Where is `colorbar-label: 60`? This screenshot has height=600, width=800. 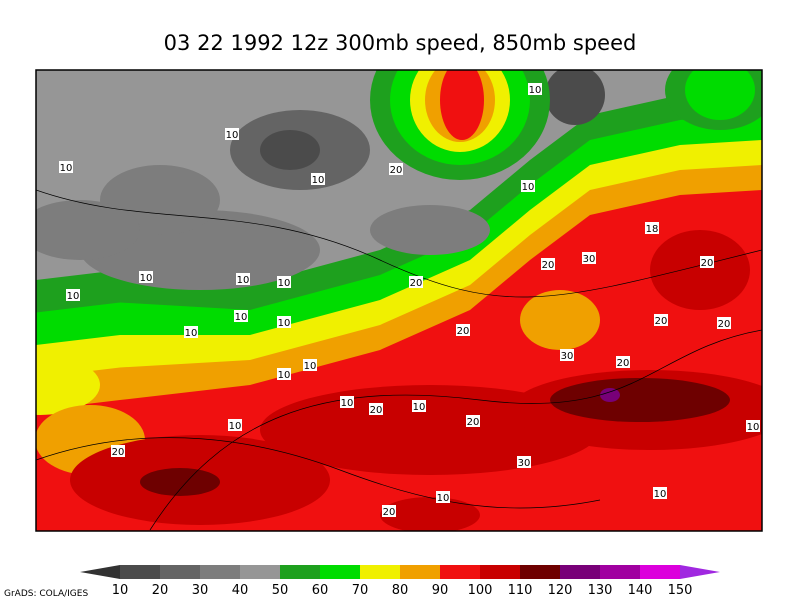 colorbar-label: 60 is located at coordinates (320, 590).